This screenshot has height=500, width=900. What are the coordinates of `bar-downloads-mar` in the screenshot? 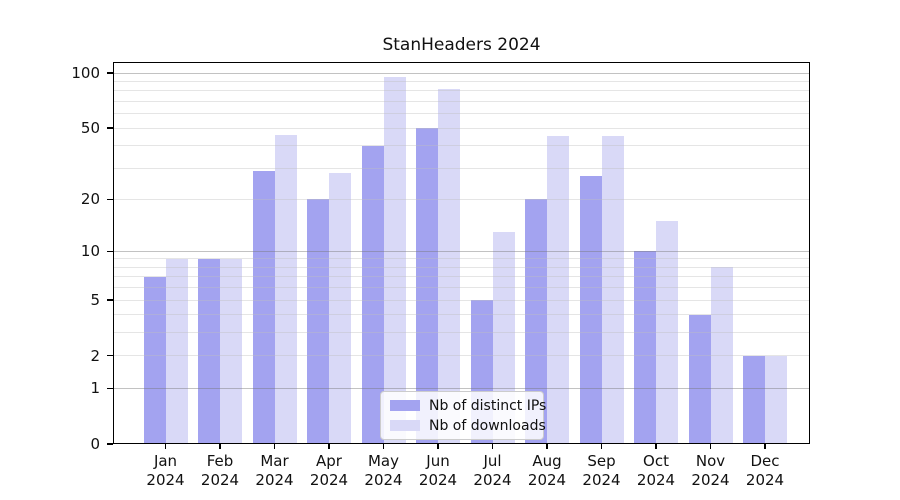 It's located at (285, 289).